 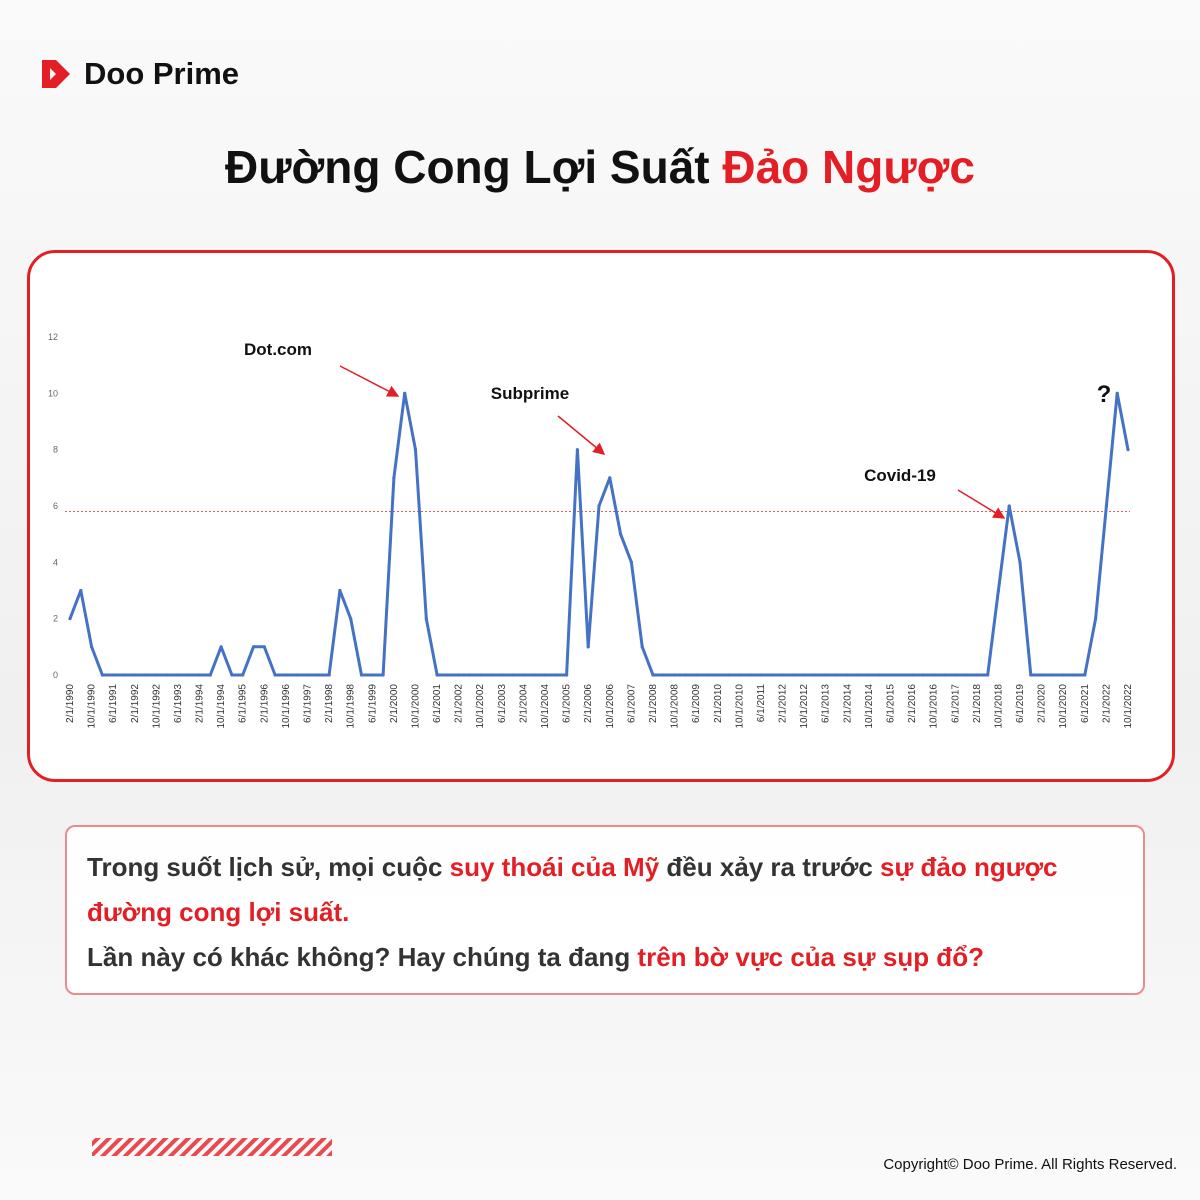 I want to click on x-tick-label: 2/1/2020, so click(x=1042, y=703).